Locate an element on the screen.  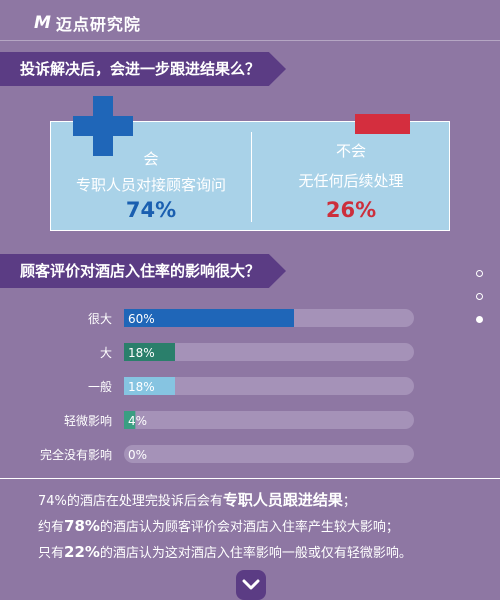
section1-title-banner: 投诉解决后，会进一步跟进结果么？ is located at coordinates (143, 69).